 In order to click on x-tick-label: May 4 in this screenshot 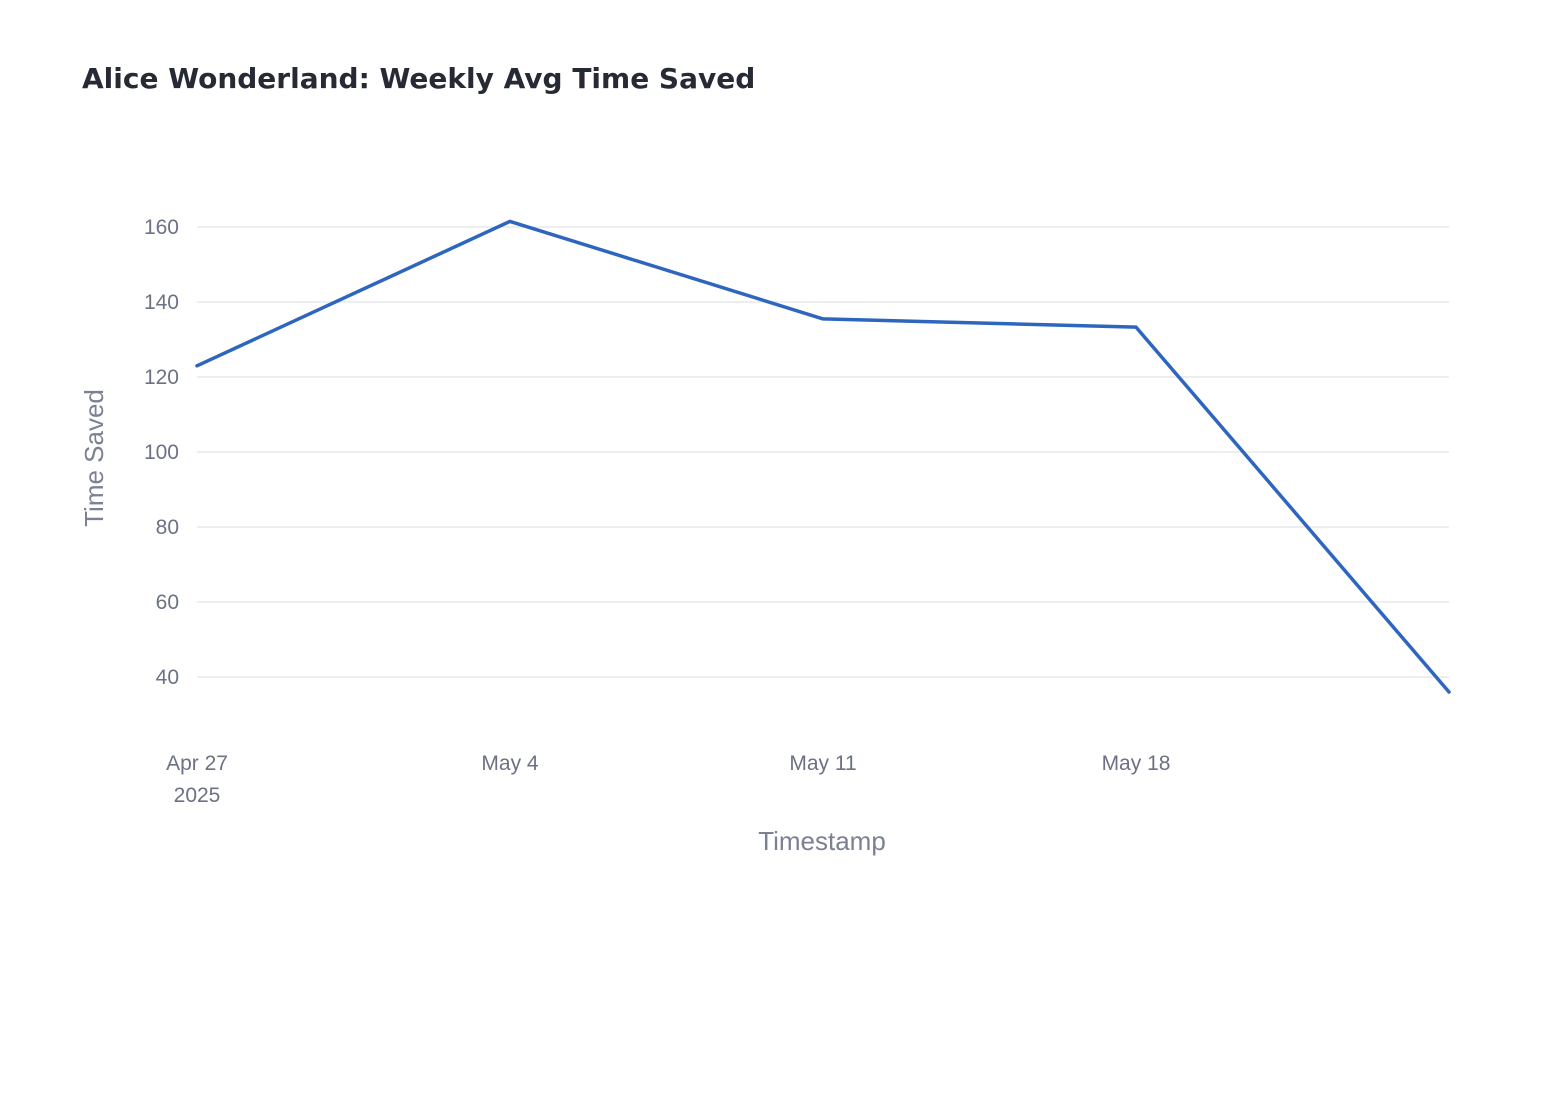, I will do `click(510, 763)`.